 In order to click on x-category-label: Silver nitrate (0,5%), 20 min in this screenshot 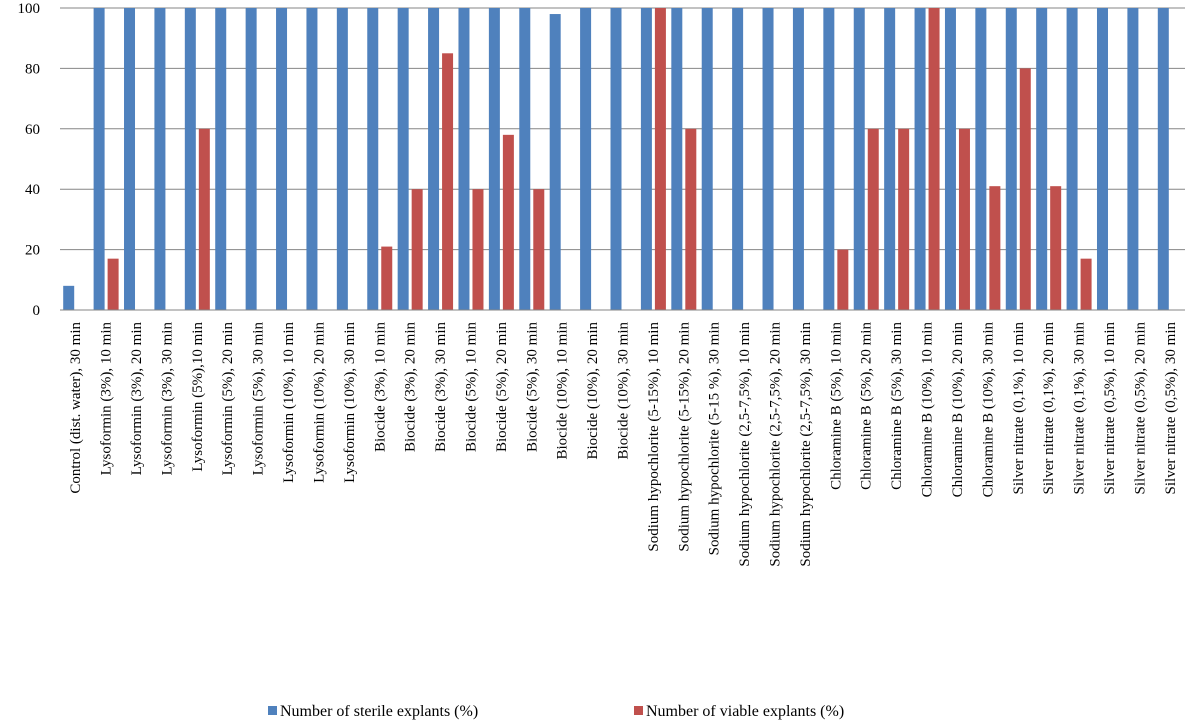, I will do `click(1140, 408)`.